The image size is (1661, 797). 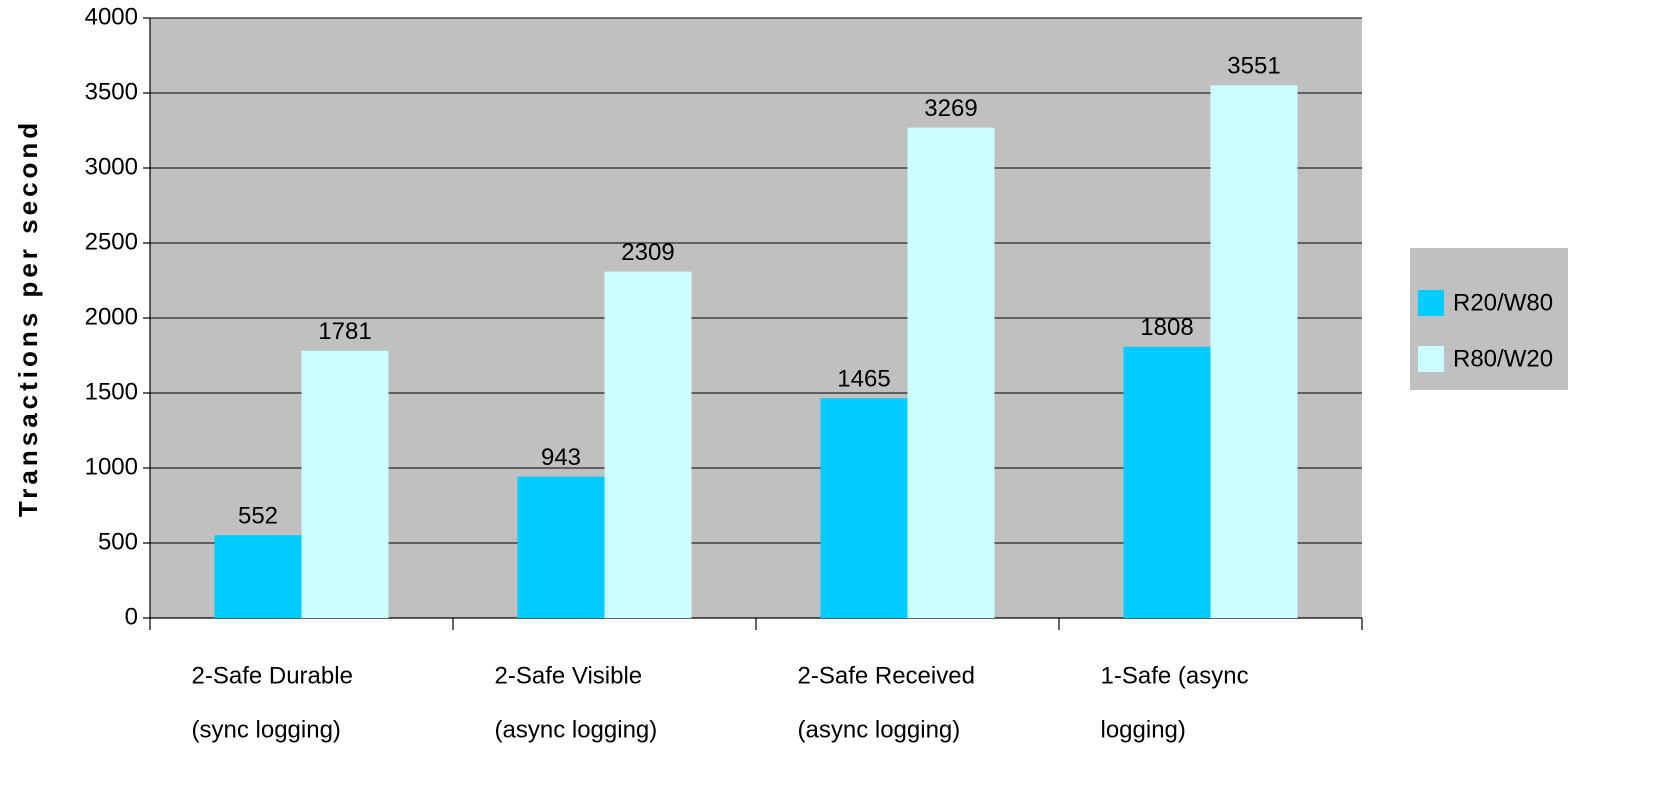 What do you see at coordinates (118, 541) in the screenshot?
I see `y-tick-label: 500` at bounding box center [118, 541].